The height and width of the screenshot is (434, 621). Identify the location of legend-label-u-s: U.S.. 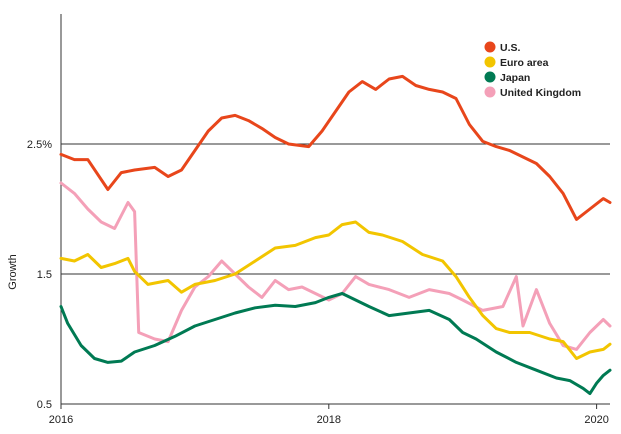
(510, 48).